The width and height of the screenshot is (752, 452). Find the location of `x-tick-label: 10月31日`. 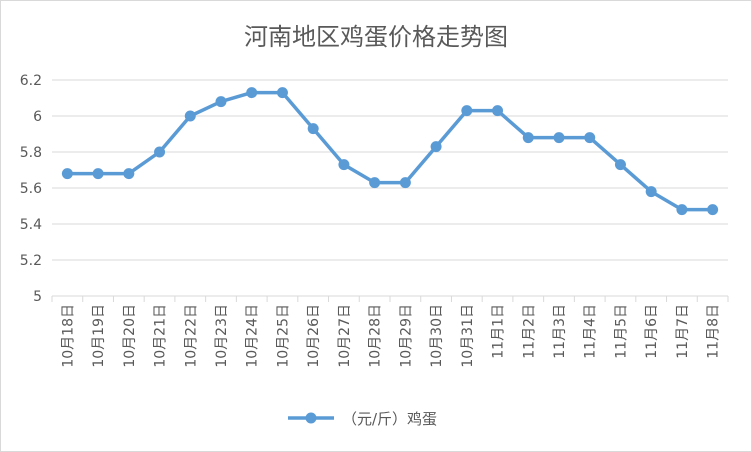

x-tick-label: 10月31日 is located at coordinates (468, 336).